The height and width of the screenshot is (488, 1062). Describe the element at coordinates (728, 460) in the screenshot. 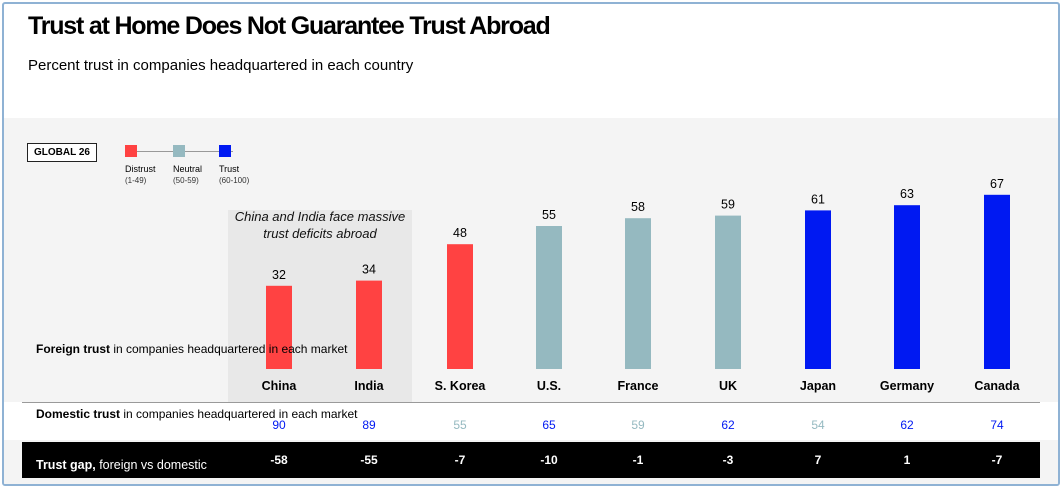

I see `trust-gap-value: -3` at that location.